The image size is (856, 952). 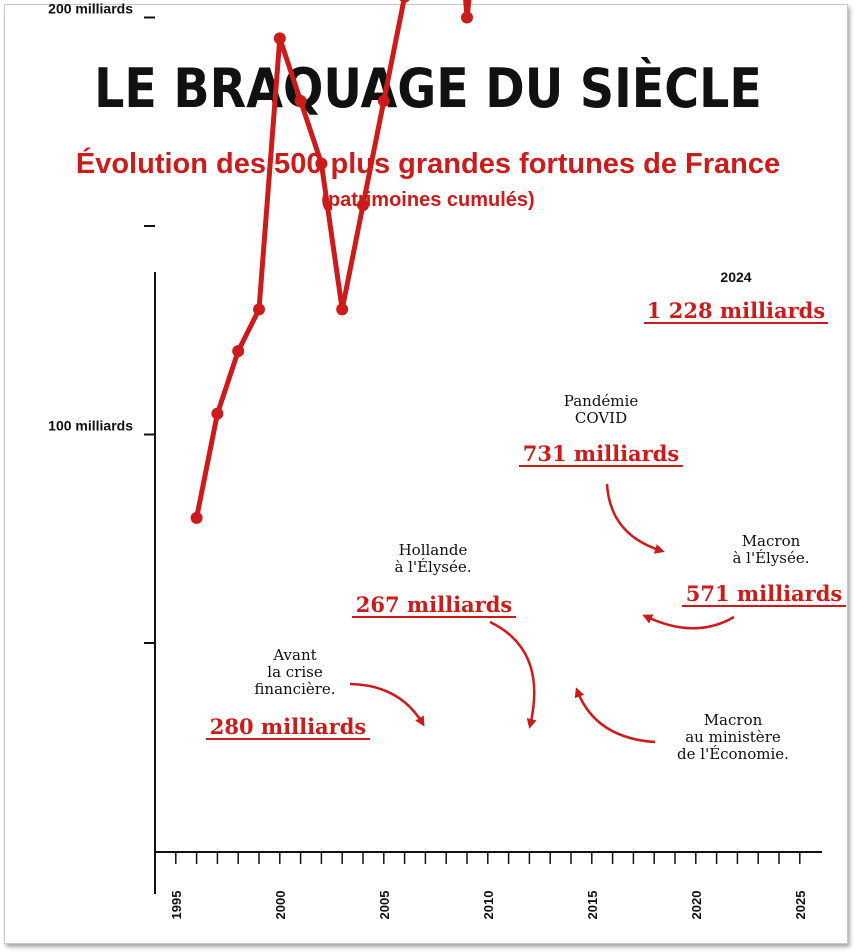 What do you see at coordinates (800, 905) in the screenshot?
I see `x-tick-label: 2025` at bounding box center [800, 905].